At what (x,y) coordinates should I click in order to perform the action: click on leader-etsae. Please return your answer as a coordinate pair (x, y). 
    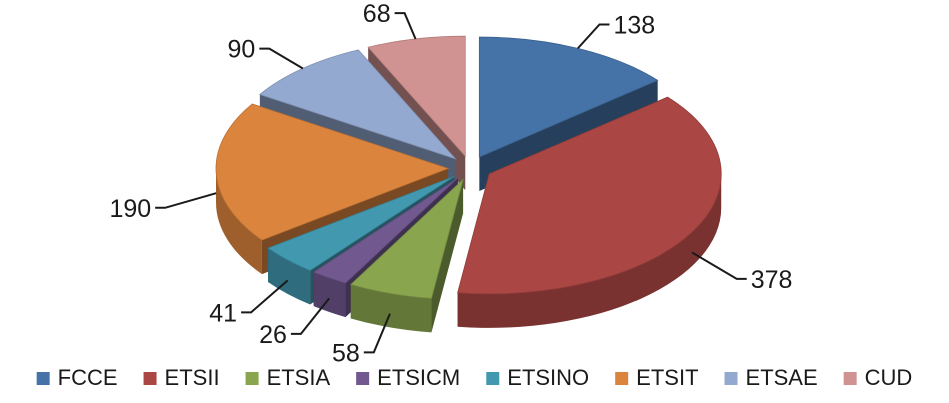
    Looking at the image, I should click on (281, 58).